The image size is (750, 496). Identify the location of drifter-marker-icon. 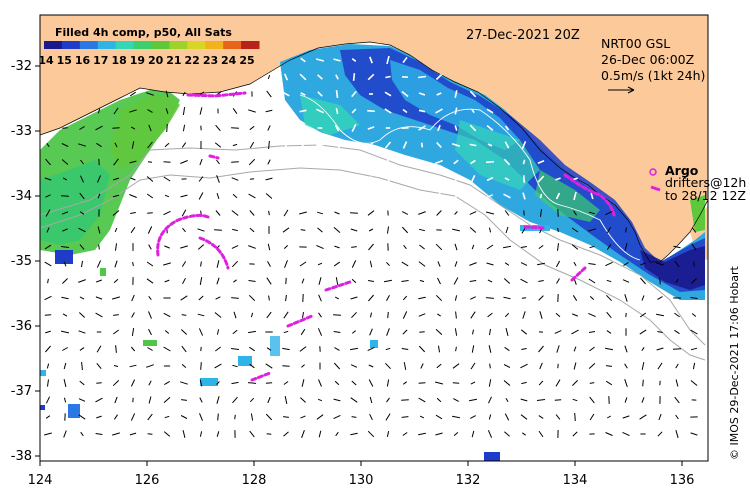
(655, 188).